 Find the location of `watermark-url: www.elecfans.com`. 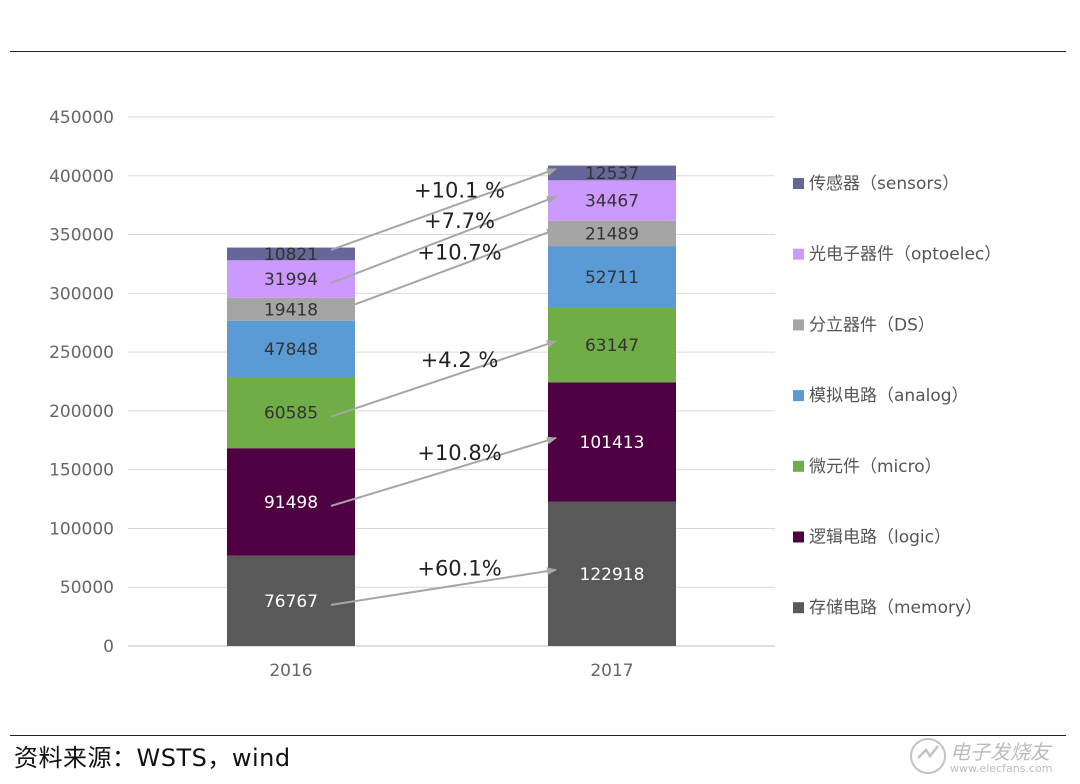

watermark-url: www.elecfans.com is located at coordinates (1001, 768).